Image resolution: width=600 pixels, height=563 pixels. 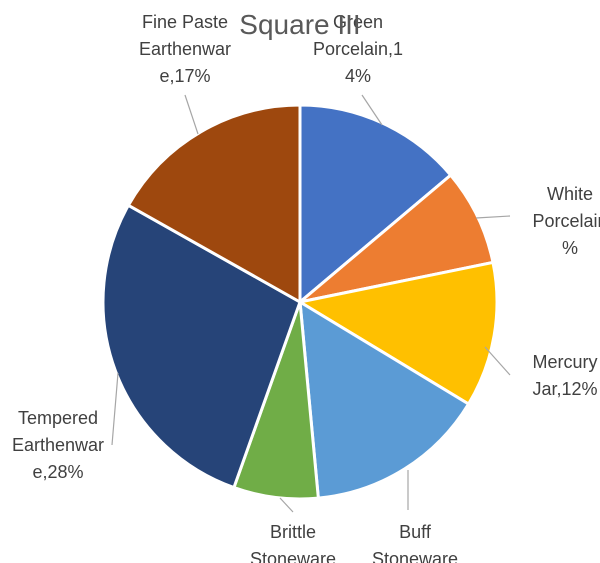 I want to click on slice-label: White Porcelain%, so click(x=566, y=221).